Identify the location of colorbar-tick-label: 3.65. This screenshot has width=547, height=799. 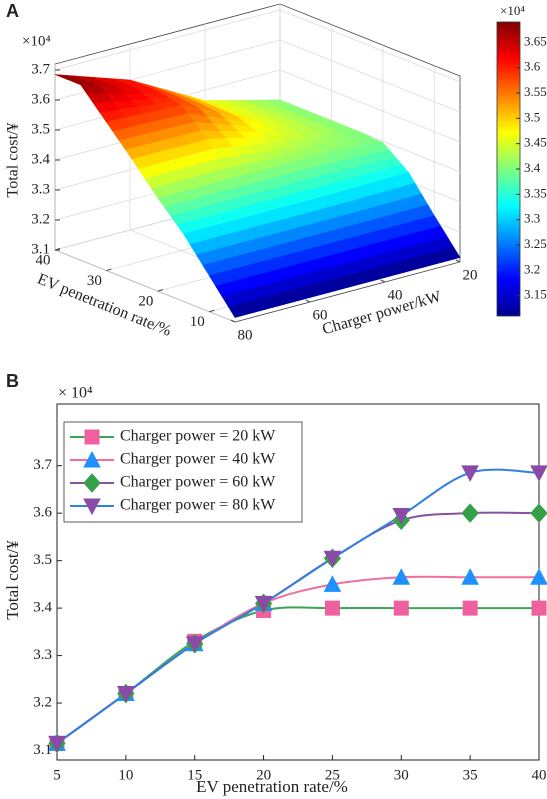
(535, 40).